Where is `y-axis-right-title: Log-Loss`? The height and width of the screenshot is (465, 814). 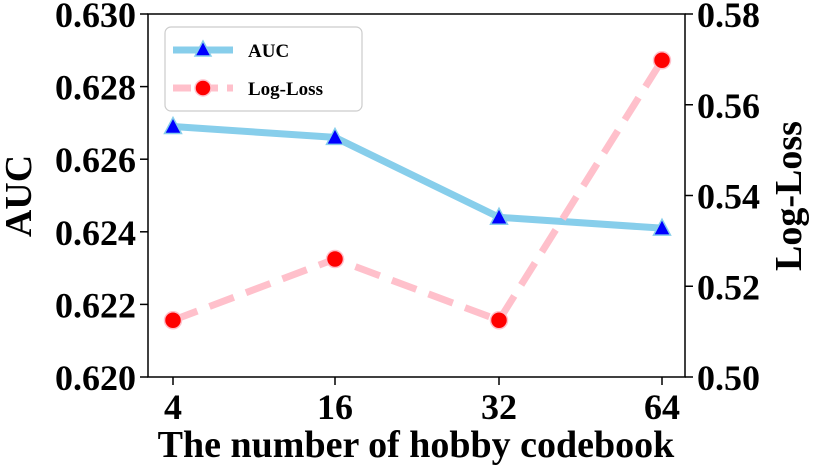
y-axis-right-title: Log-Loss is located at coordinates (789, 196).